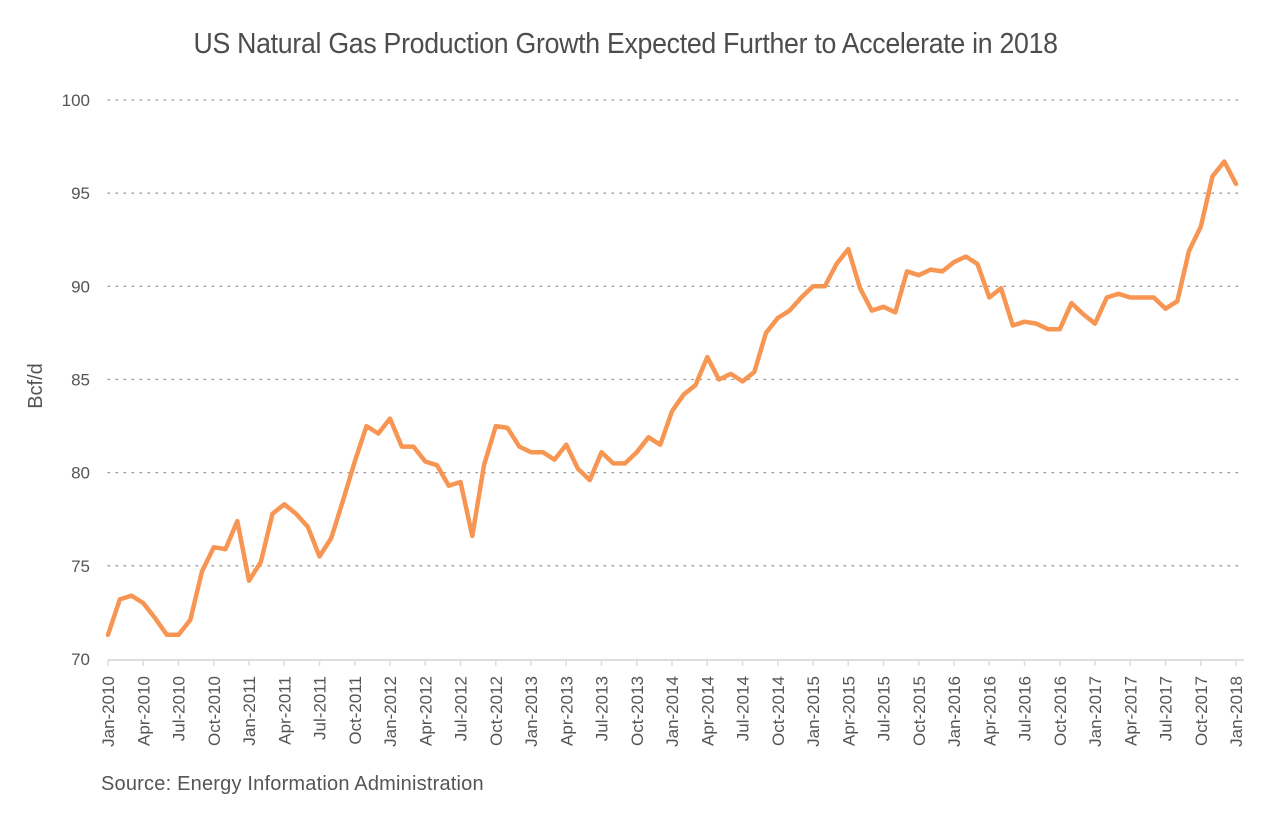 This screenshot has width=1284, height=823. I want to click on x-tick-label: Oct-2011, so click(355, 710).